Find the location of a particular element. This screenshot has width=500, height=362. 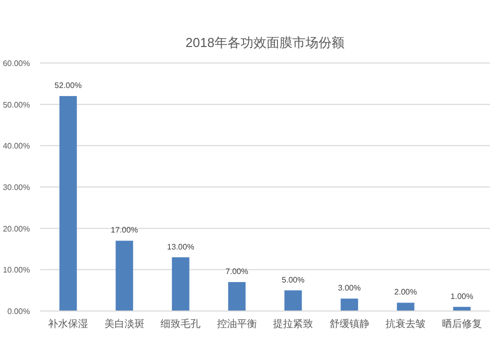

data-label: 52.00% is located at coordinates (68, 85).